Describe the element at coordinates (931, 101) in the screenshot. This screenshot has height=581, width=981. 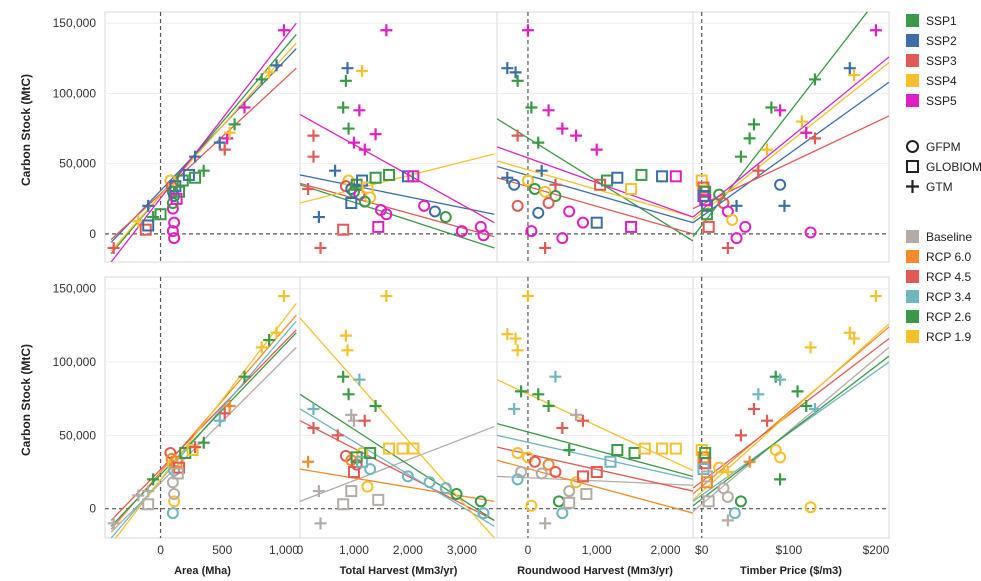
I see `legend-item: SSP5` at that location.